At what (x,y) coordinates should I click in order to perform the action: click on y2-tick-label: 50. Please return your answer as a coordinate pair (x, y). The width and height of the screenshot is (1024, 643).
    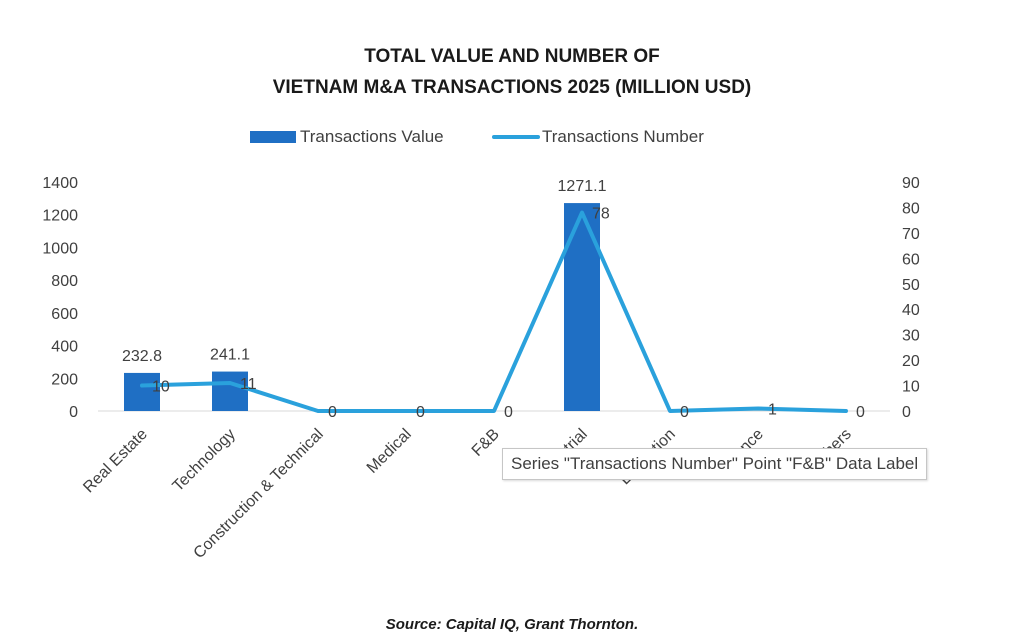
    Looking at the image, I should click on (911, 285).